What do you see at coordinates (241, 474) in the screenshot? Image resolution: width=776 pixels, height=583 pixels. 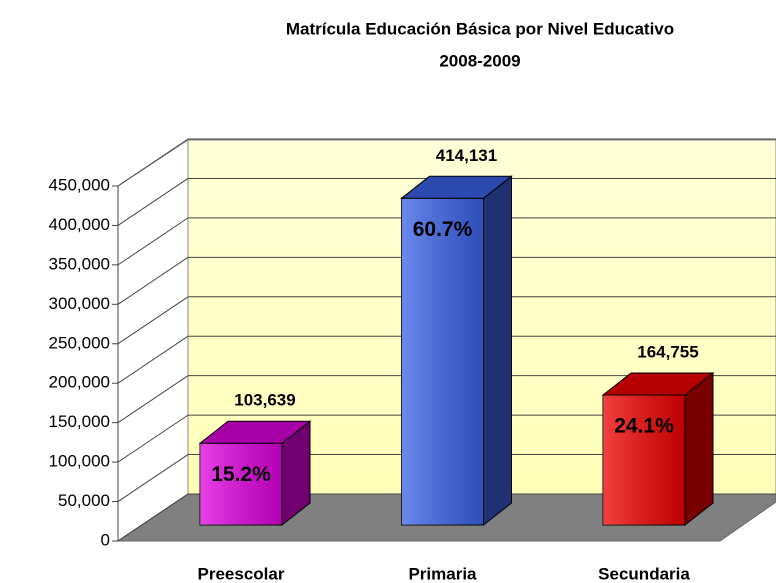 I see `percent-label: 15.2%` at bounding box center [241, 474].